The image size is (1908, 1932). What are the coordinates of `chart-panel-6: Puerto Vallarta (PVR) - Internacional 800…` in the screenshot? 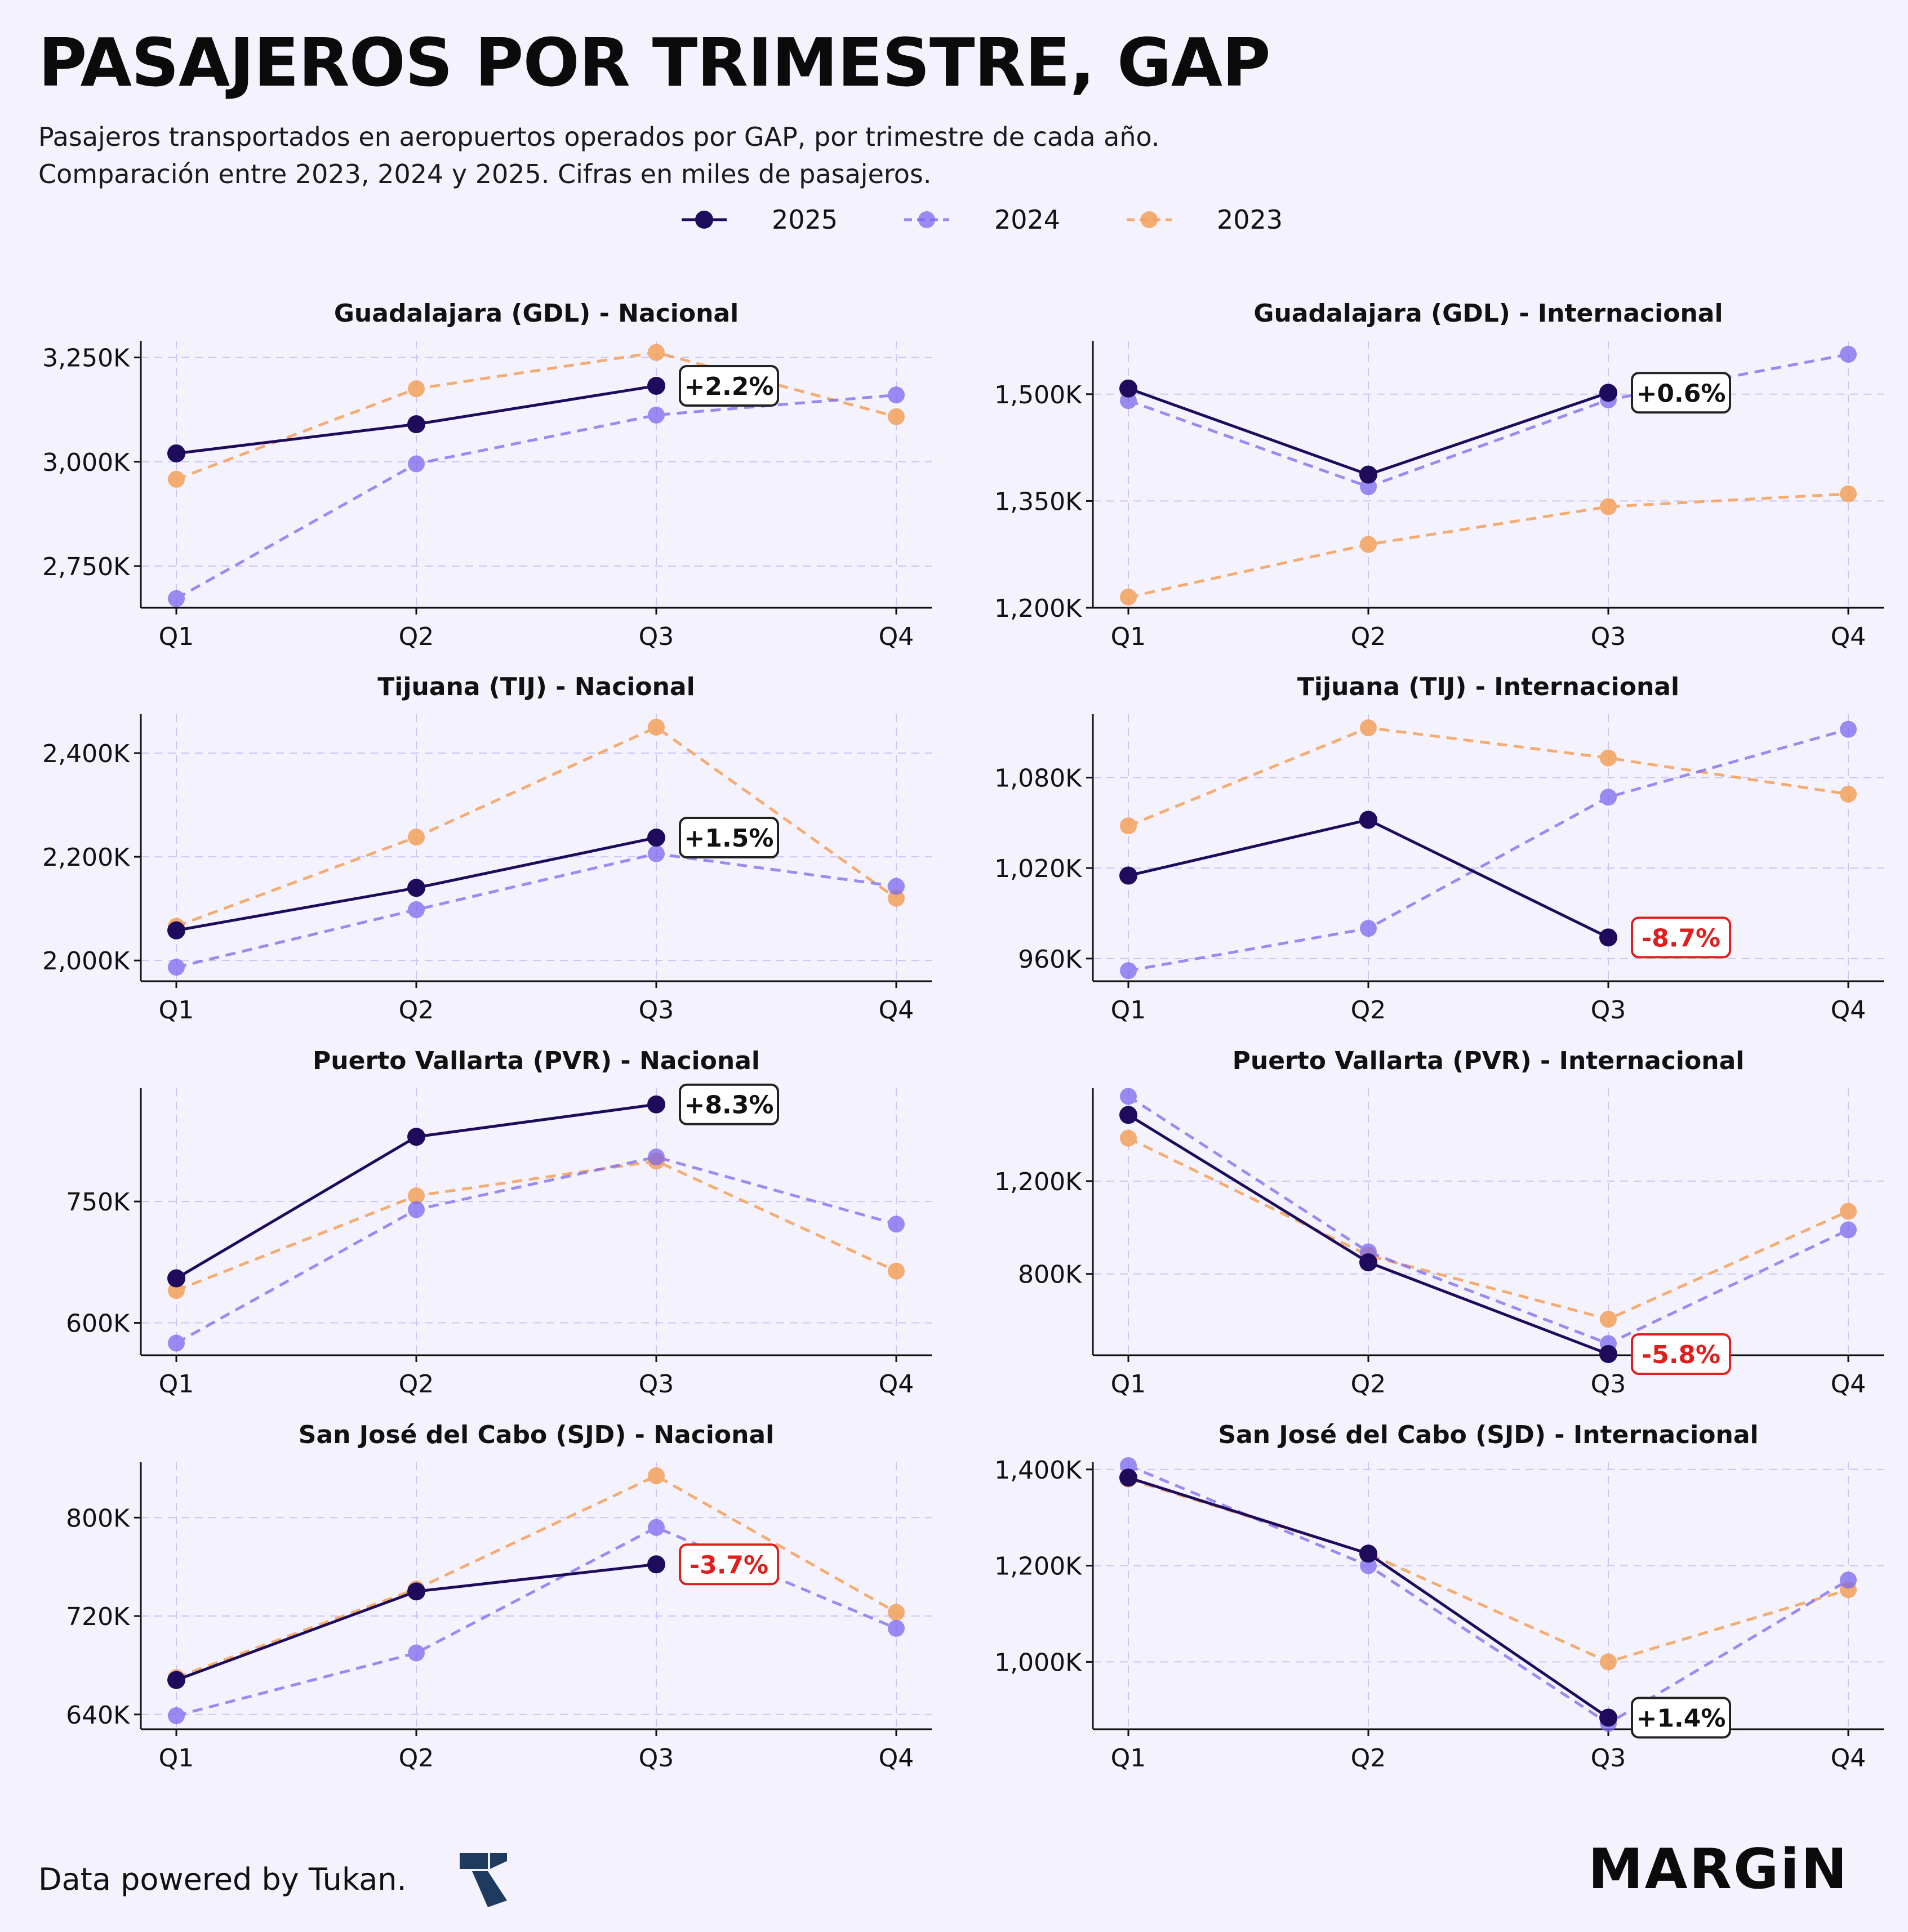 It's located at (1439, 1223).